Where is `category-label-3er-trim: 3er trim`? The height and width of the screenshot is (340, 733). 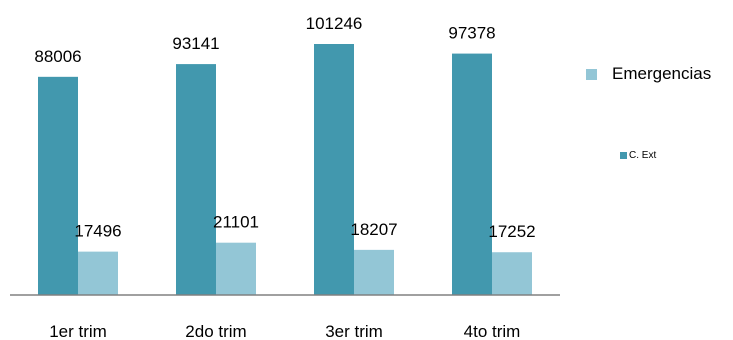
category-label-3er-trim: 3er trim is located at coordinates (354, 331).